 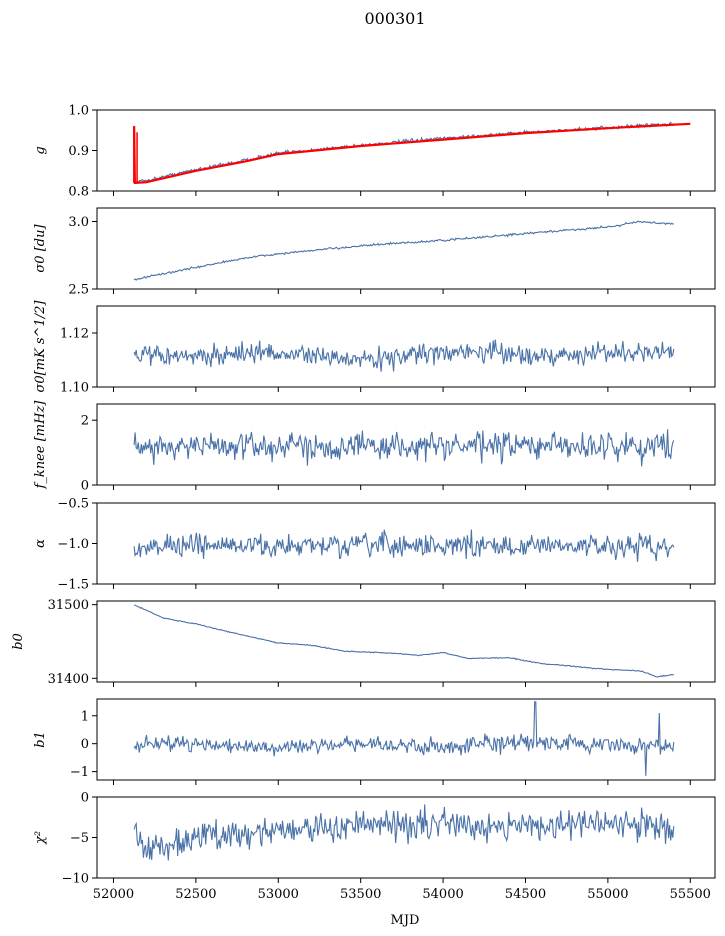 What do you see at coordinates (85, 716) in the screenshot?
I see `y-tick-label: 1` at bounding box center [85, 716].